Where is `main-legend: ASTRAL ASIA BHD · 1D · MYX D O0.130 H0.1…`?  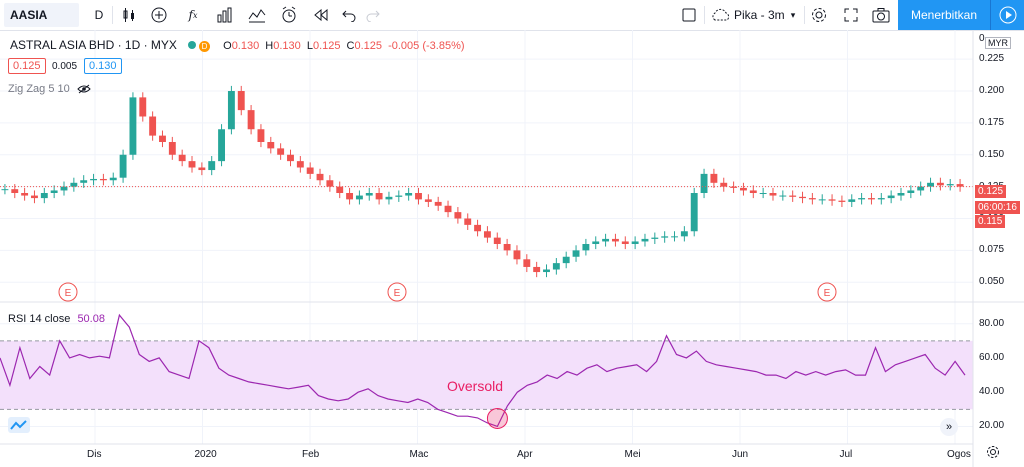
main-legend: ASTRAL ASIA BHD · 1D · MYX D O0.130 H0.1… is located at coordinates (237, 45).